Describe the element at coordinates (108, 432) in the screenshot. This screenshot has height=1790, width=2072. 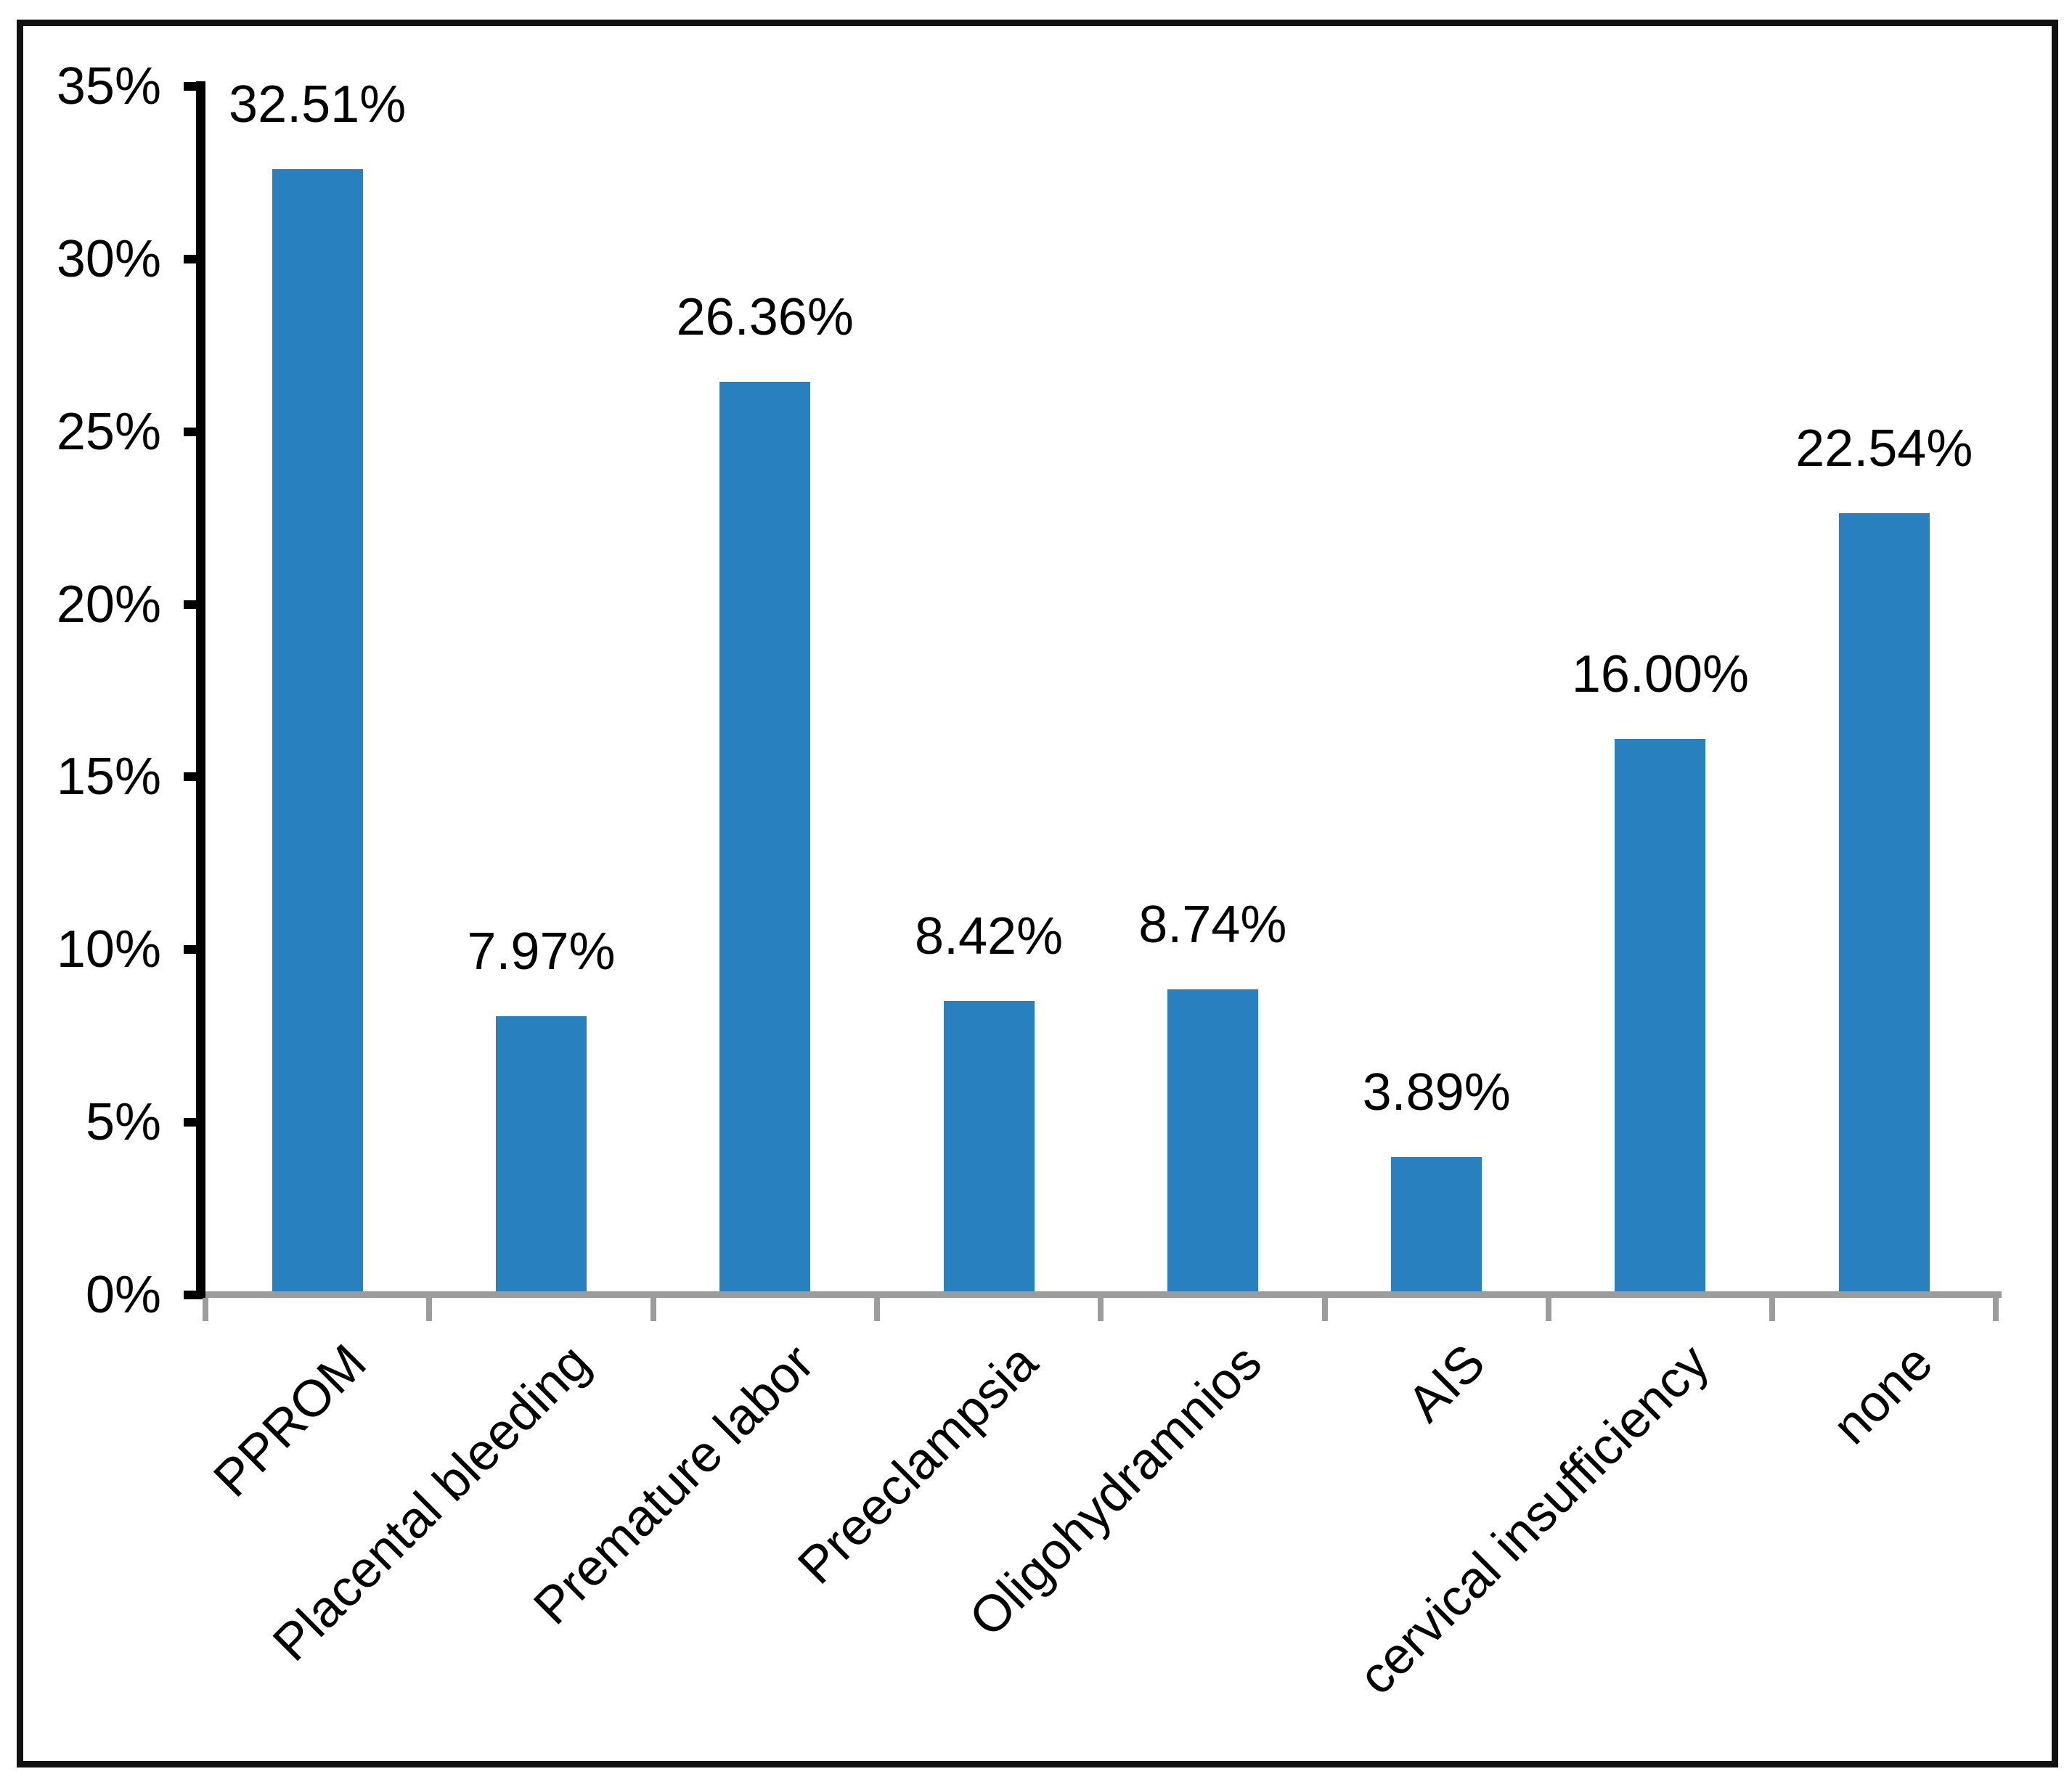
I see `y-axis-tick-label: 25%` at that location.